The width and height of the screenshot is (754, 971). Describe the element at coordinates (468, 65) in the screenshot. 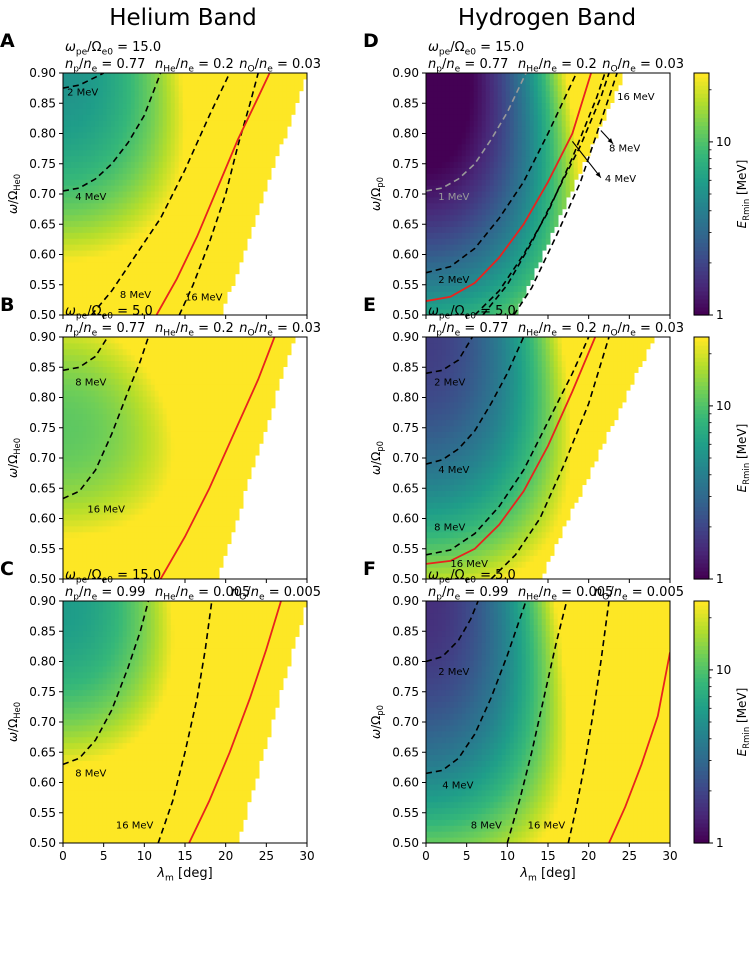

I see `ratio-np: np​/ne​ = 0.77` at that location.